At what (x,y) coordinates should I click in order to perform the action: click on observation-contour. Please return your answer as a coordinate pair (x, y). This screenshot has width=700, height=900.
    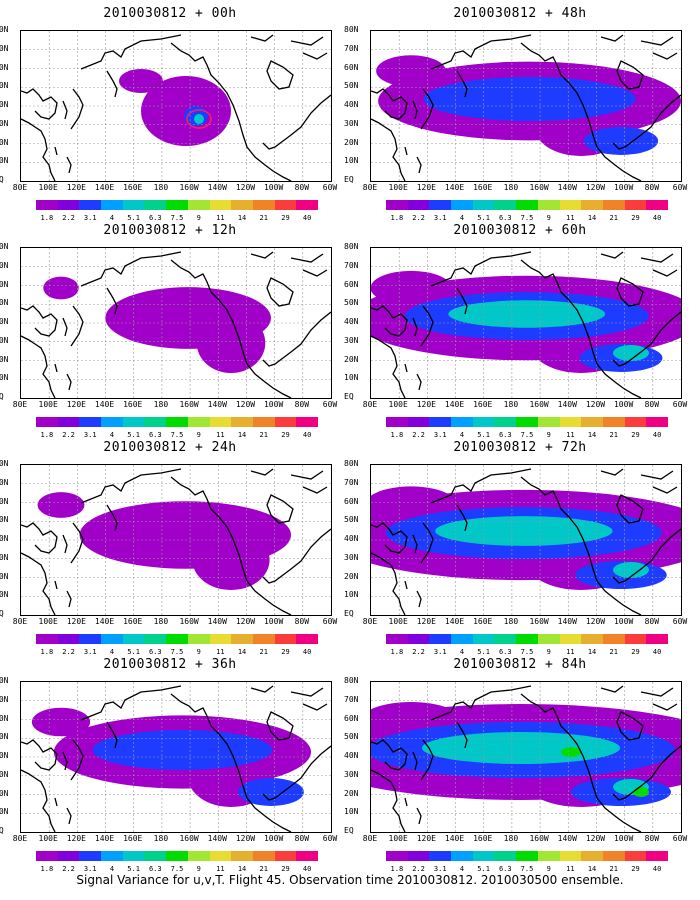
    Looking at the image, I should click on (199, 119).